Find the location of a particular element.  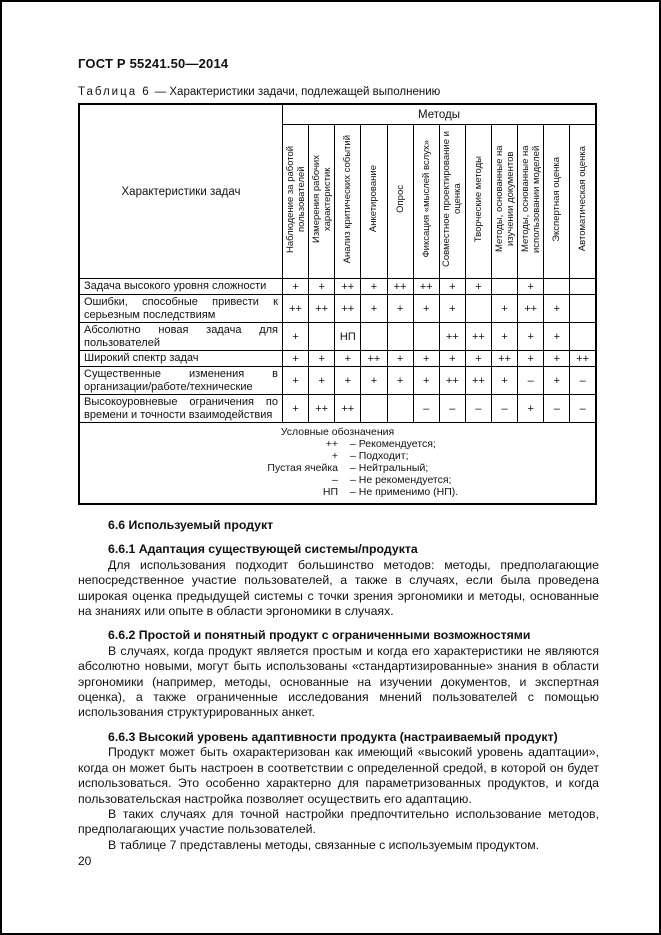

method-column-header: Совместное проектирование и оценка is located at coordinates (452, 201).